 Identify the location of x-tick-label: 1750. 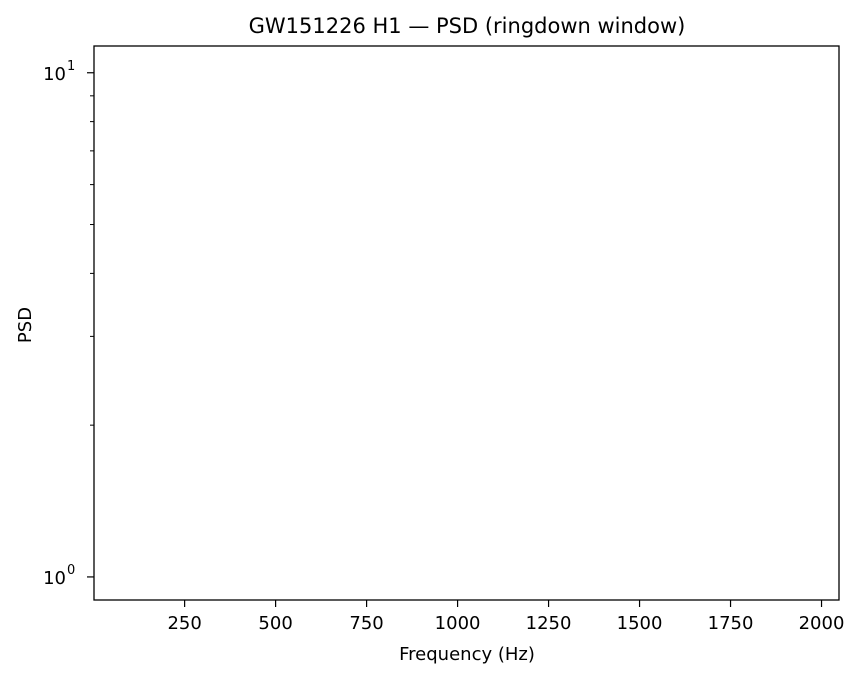
(731, 623).